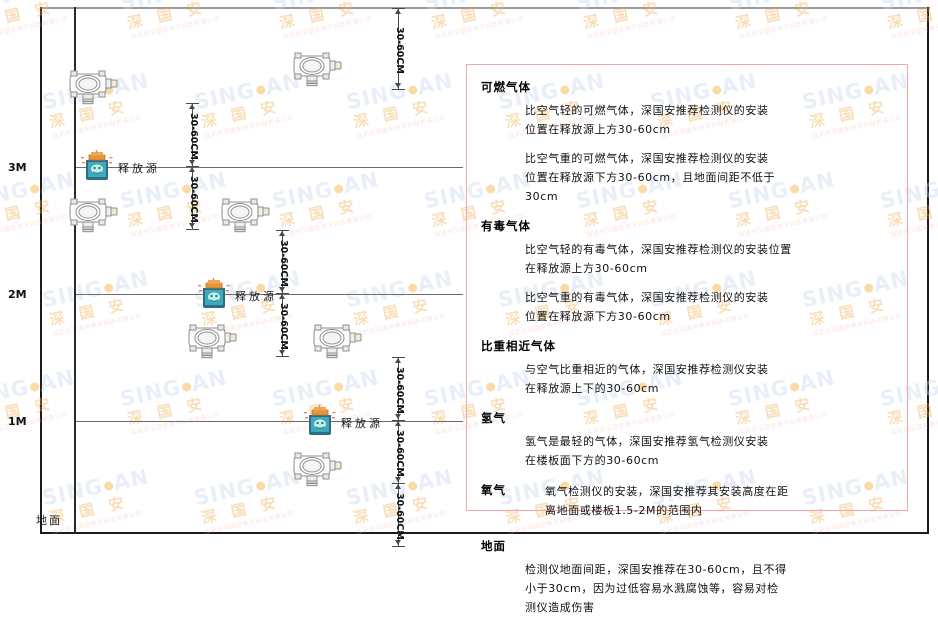 This screenshot has width=938, height=617. I want to click on source-label-2: 释放源, so click(256, 296).